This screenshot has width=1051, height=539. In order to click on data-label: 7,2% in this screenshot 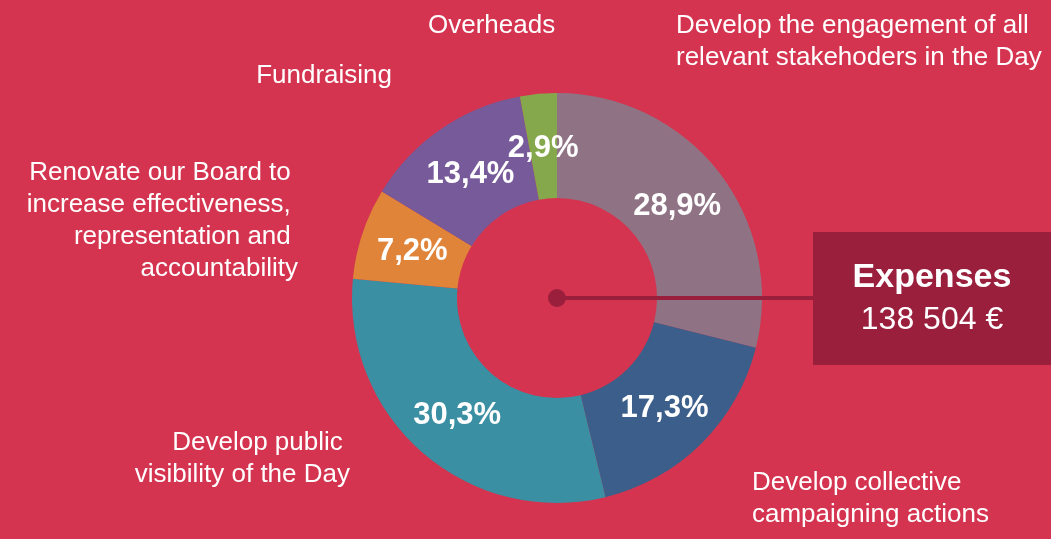, I will do `click(412, 250)`.